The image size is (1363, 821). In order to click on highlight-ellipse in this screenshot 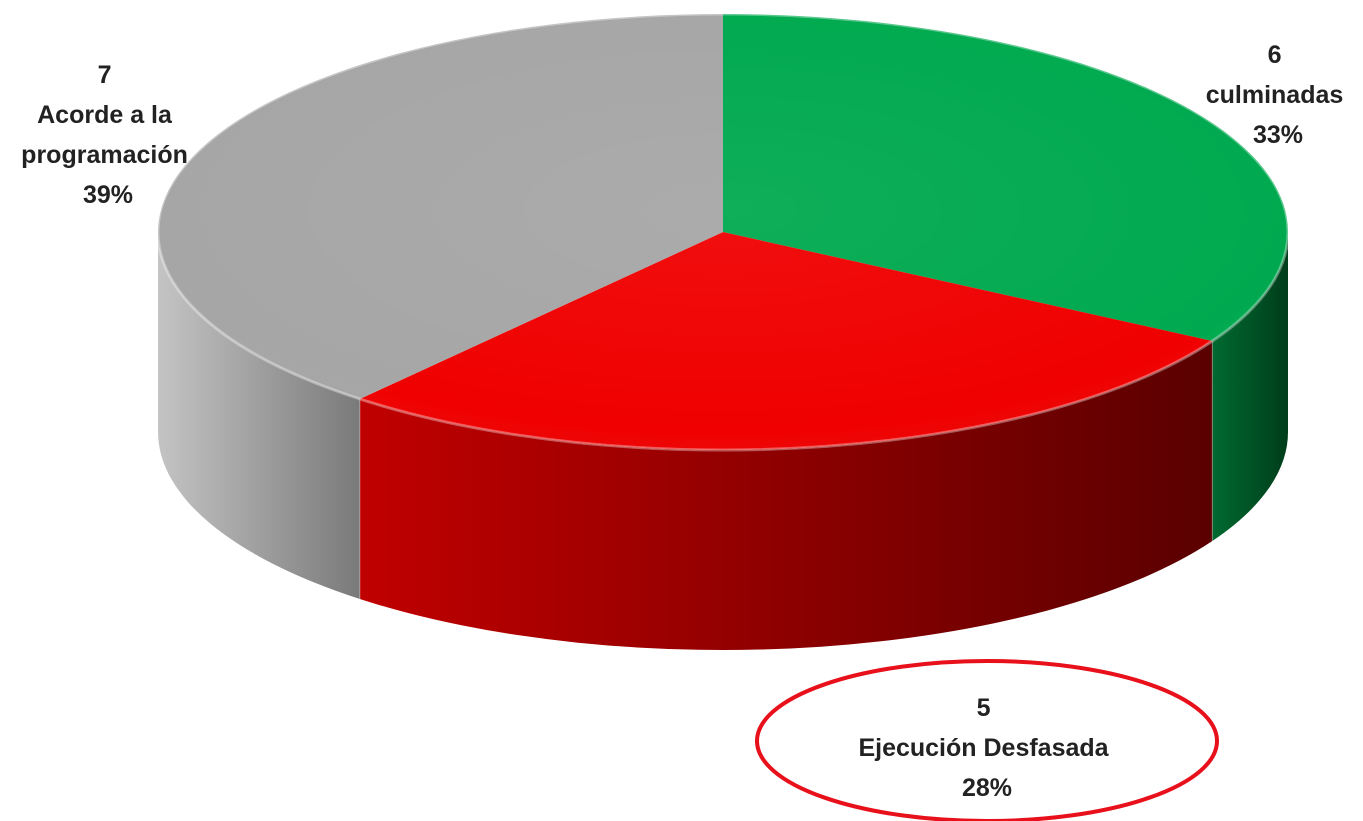, I will do `click(987, 740)`.